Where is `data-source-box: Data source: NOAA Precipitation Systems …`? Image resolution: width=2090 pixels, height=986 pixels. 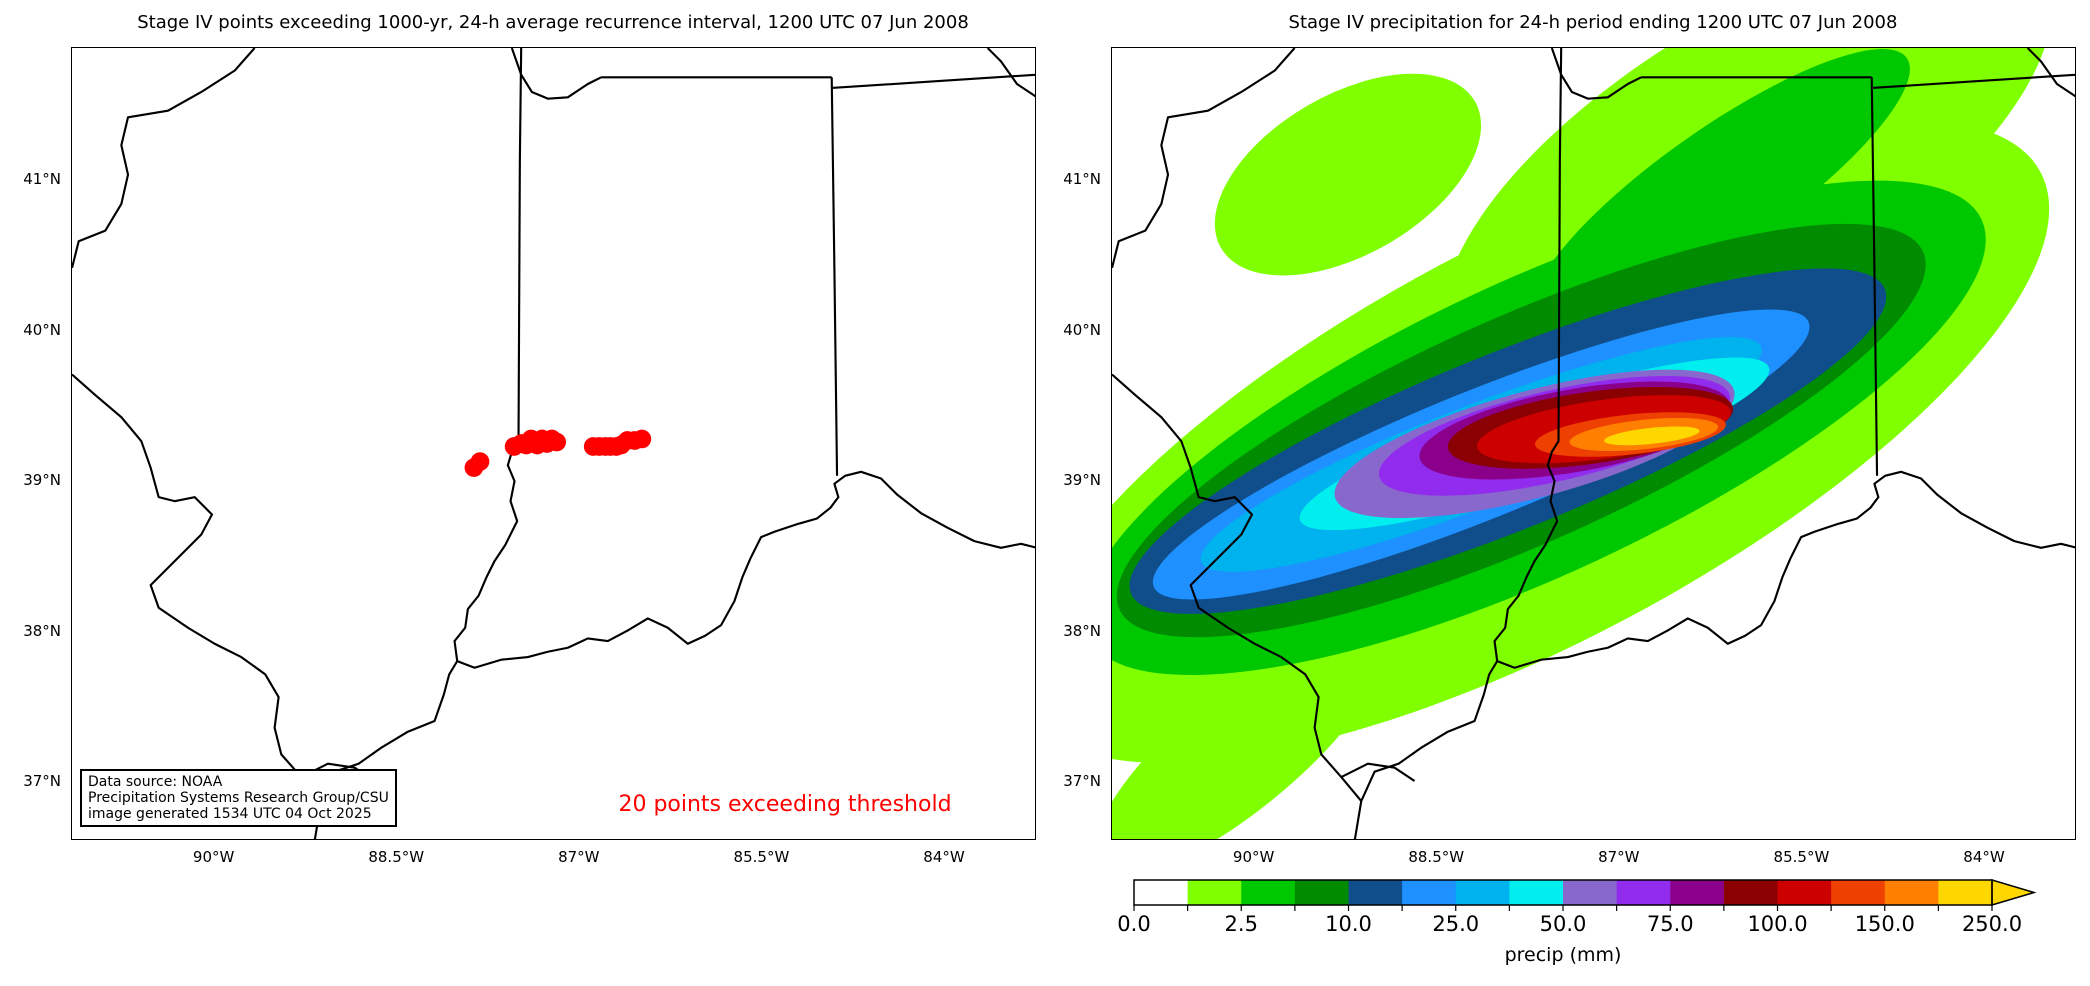
data-source-box: Data source: NOAA Precipitation Systems … is located at coordinates (238, 798).